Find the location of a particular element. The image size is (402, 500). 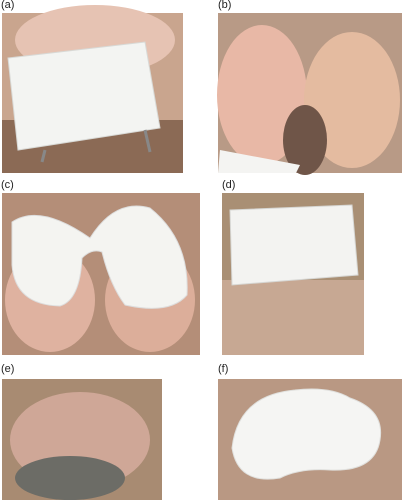

panel-f: (f) is located at coordinates (310, 431).